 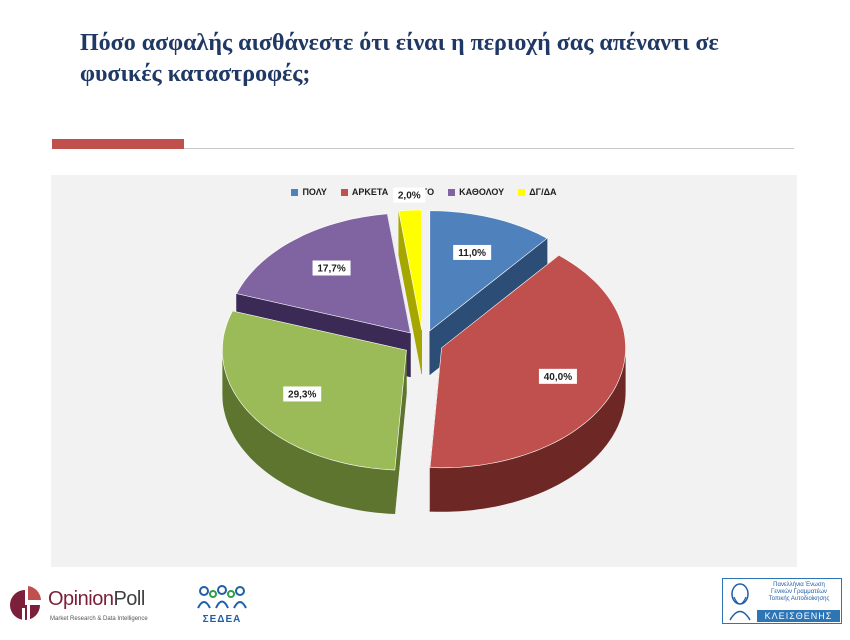 I want to click on data-label-dgda: 2,0%, so click(x=409, y=196).